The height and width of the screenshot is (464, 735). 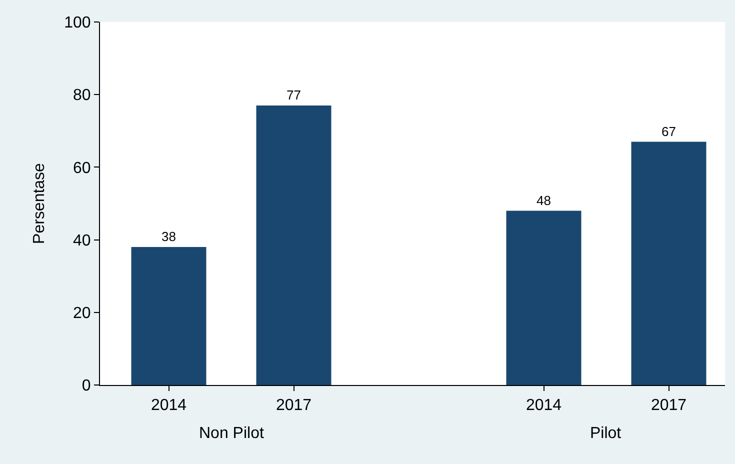 I want to click on data-label: 48, so click(x=543, y=200).